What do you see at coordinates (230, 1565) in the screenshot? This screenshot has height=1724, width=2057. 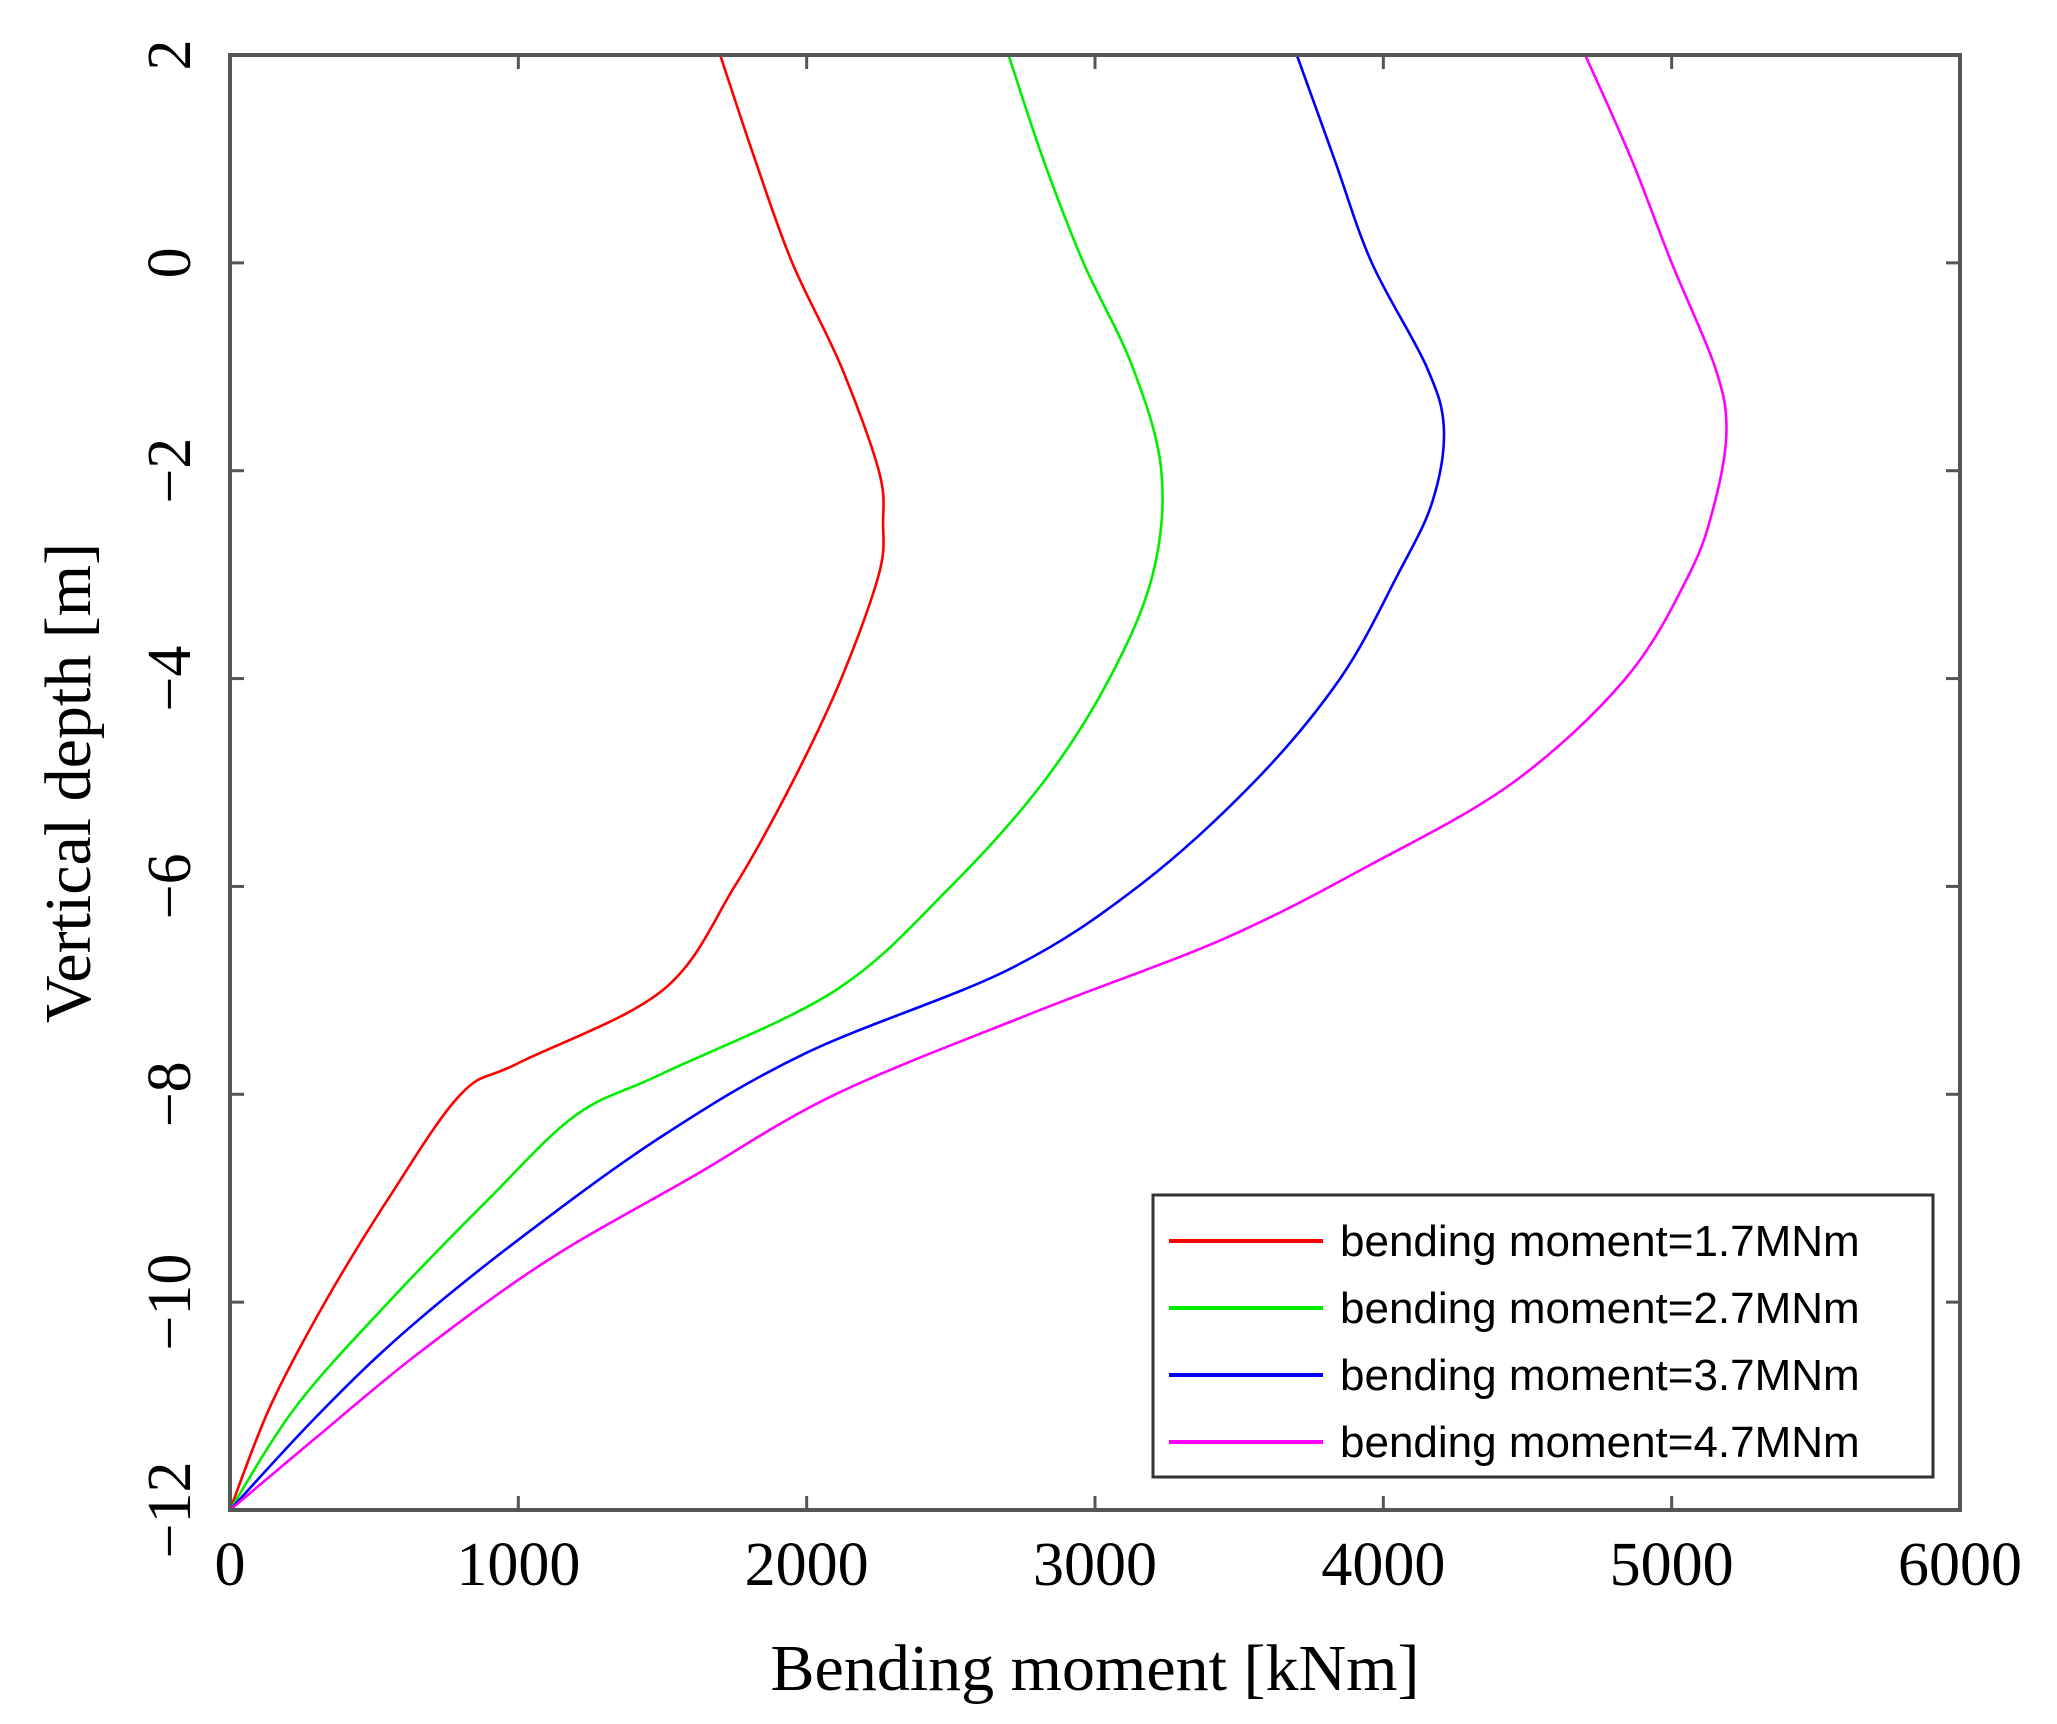 I see `x-tick-label: 0` at bounding box center [230, 1565].